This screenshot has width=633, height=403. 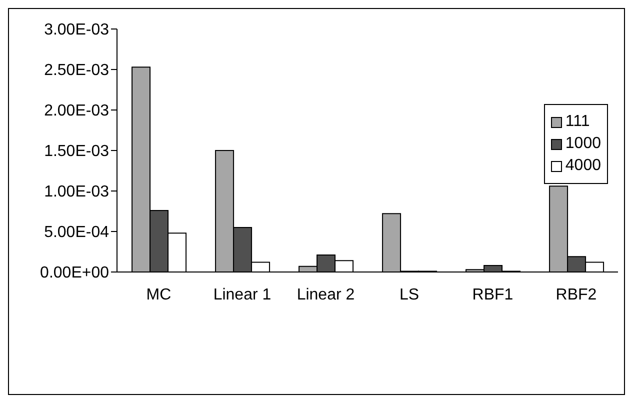 I want to click on legend-label: 111, so click(x=577, y=122).